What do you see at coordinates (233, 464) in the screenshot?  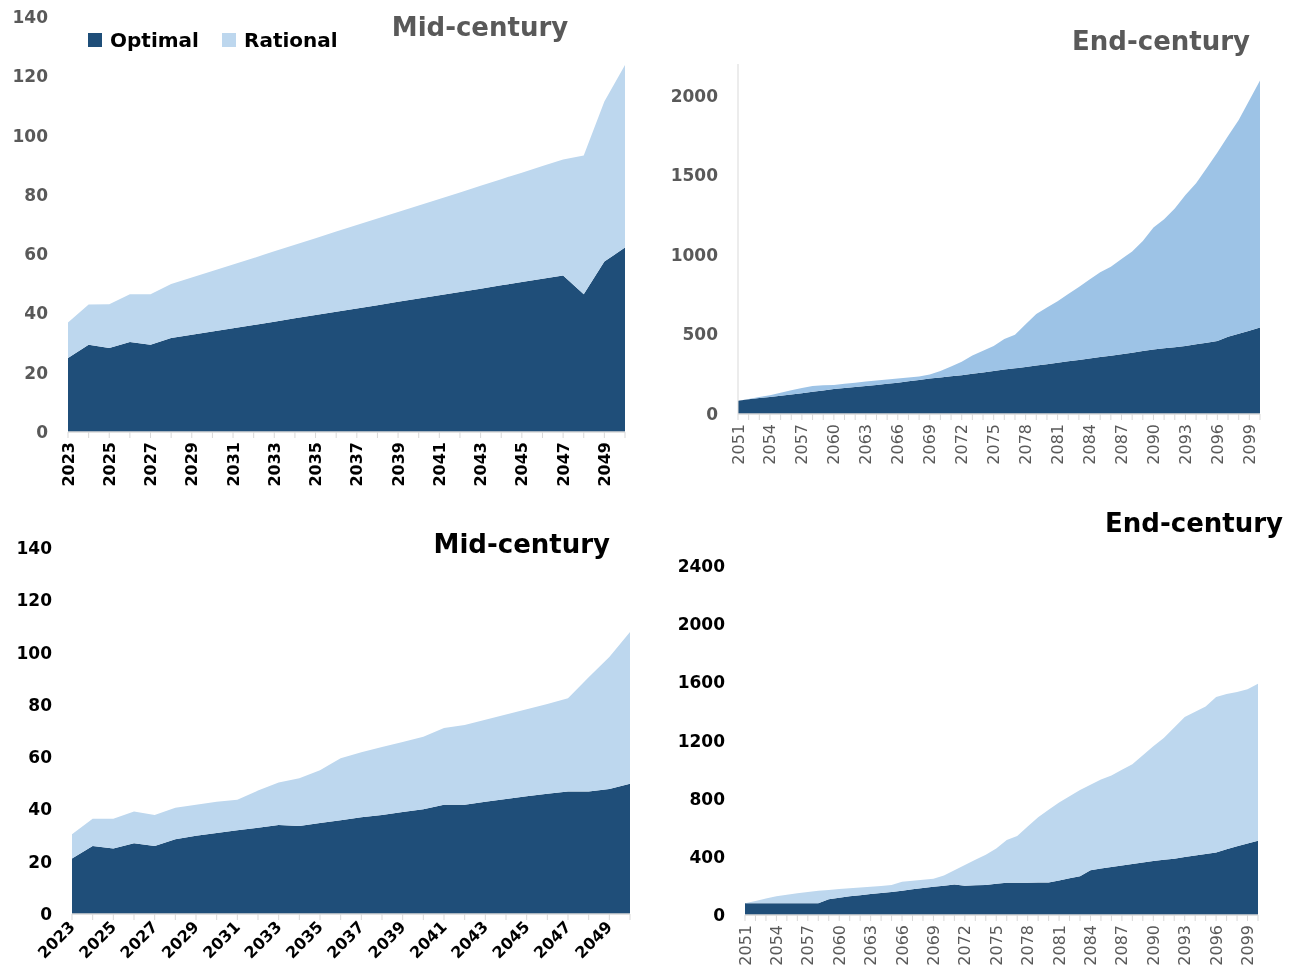 I see `x-tick-label: 2031` at bounding box center [233, 464].